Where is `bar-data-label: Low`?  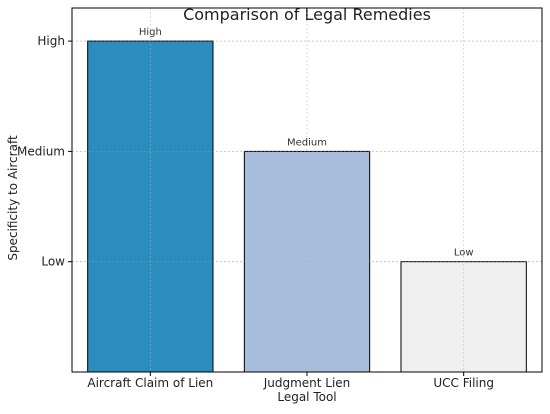
bar-data-label: Low is located at coordinates (464, 253).